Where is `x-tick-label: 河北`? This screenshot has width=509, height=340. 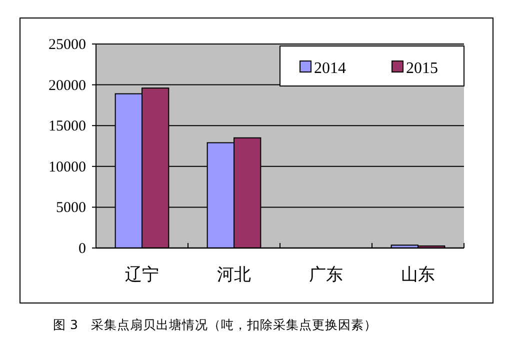
x-tick-label: 河北 is located at coordinates (234, 275).